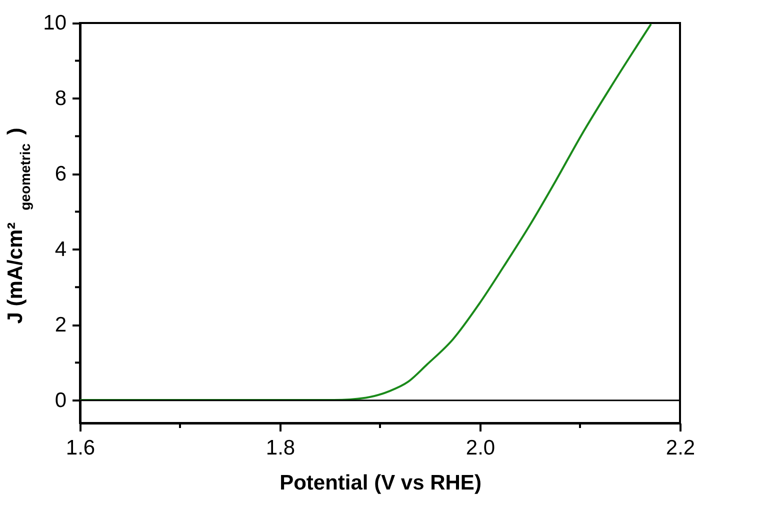 The height and width of the screenshot is (527, 768). I want to click on y-tick-label: 0, so click(60, 400).